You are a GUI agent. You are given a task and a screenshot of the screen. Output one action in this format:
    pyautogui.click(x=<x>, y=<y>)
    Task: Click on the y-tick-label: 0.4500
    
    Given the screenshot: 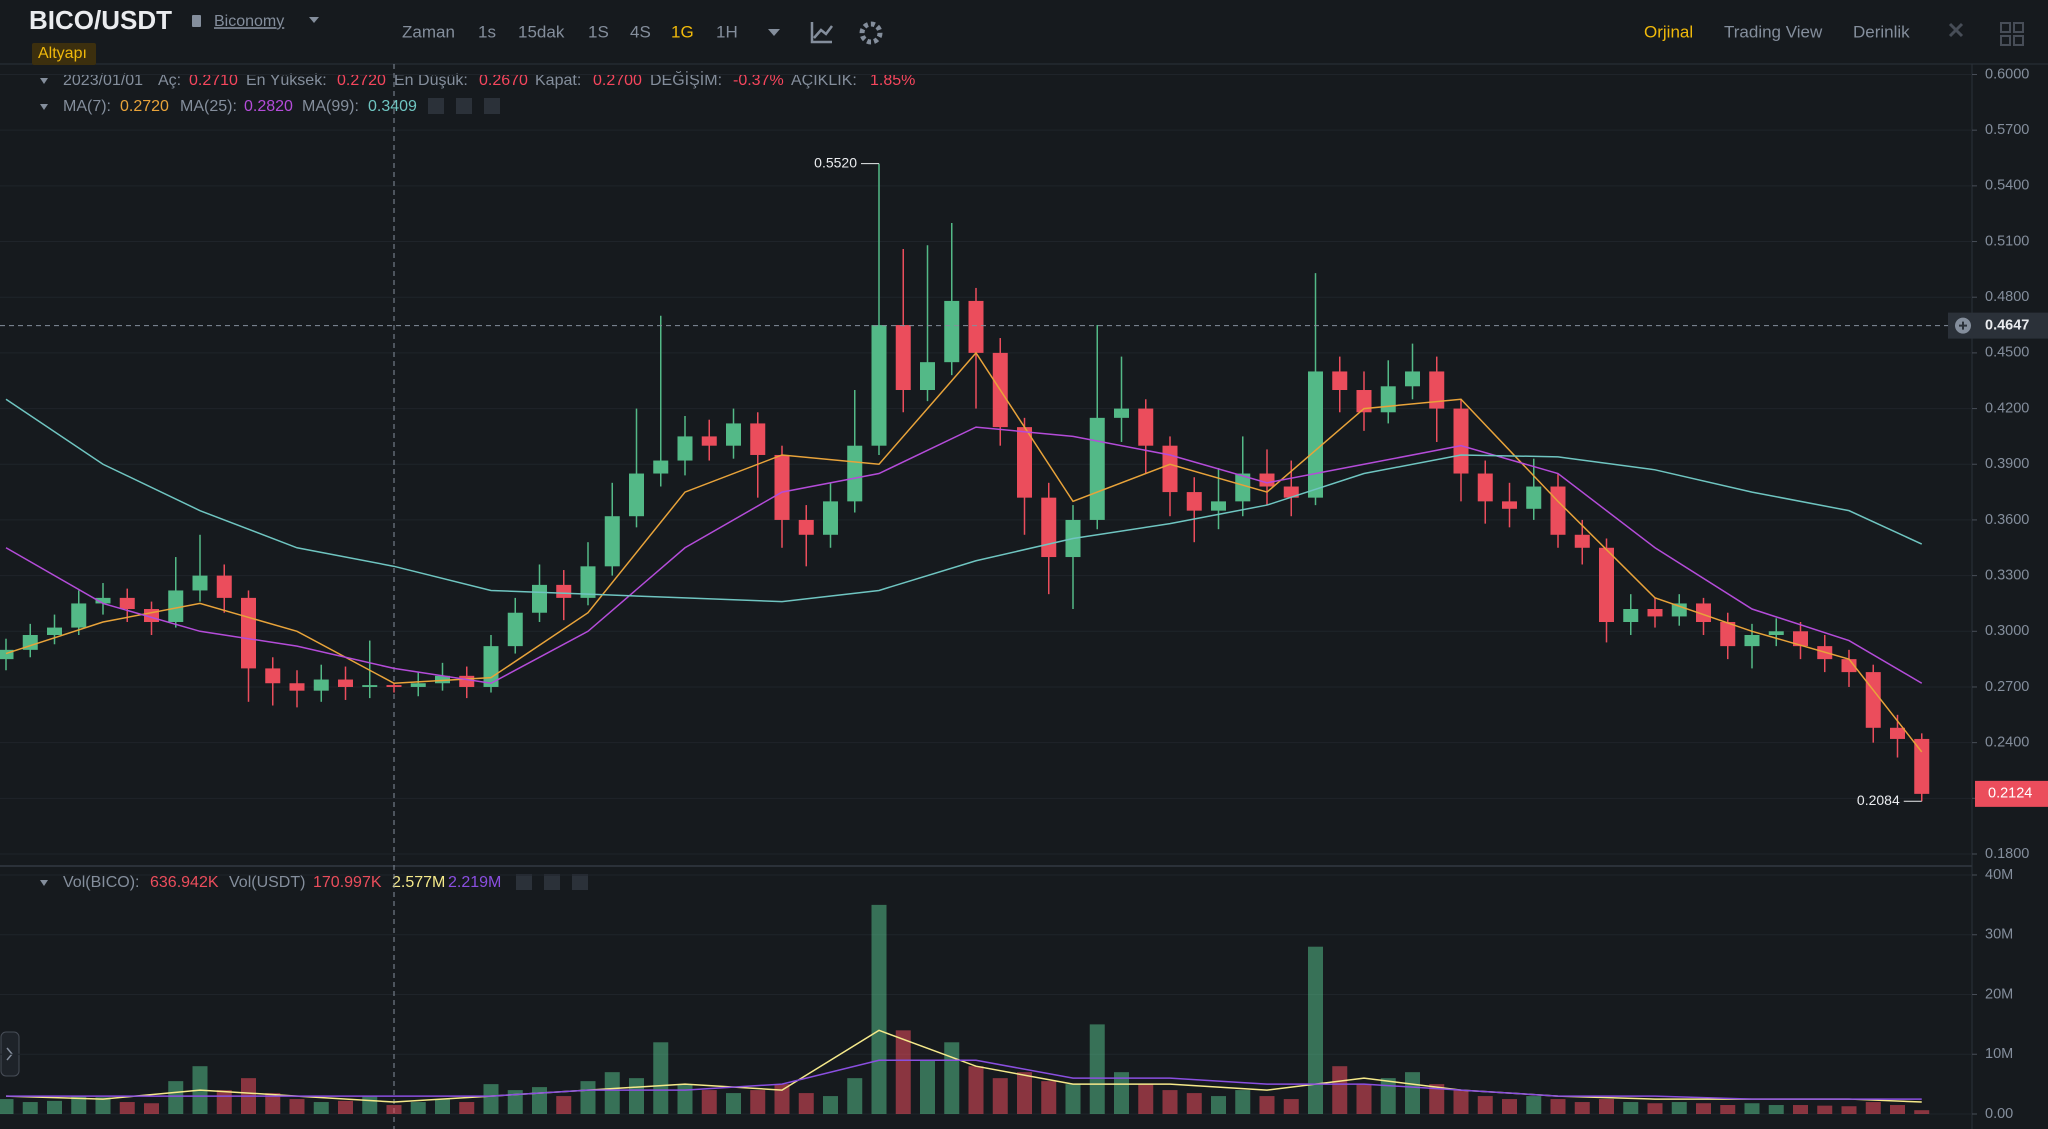 What is the action you would take?
    pyautogui.click(x=2007, y=353)
    